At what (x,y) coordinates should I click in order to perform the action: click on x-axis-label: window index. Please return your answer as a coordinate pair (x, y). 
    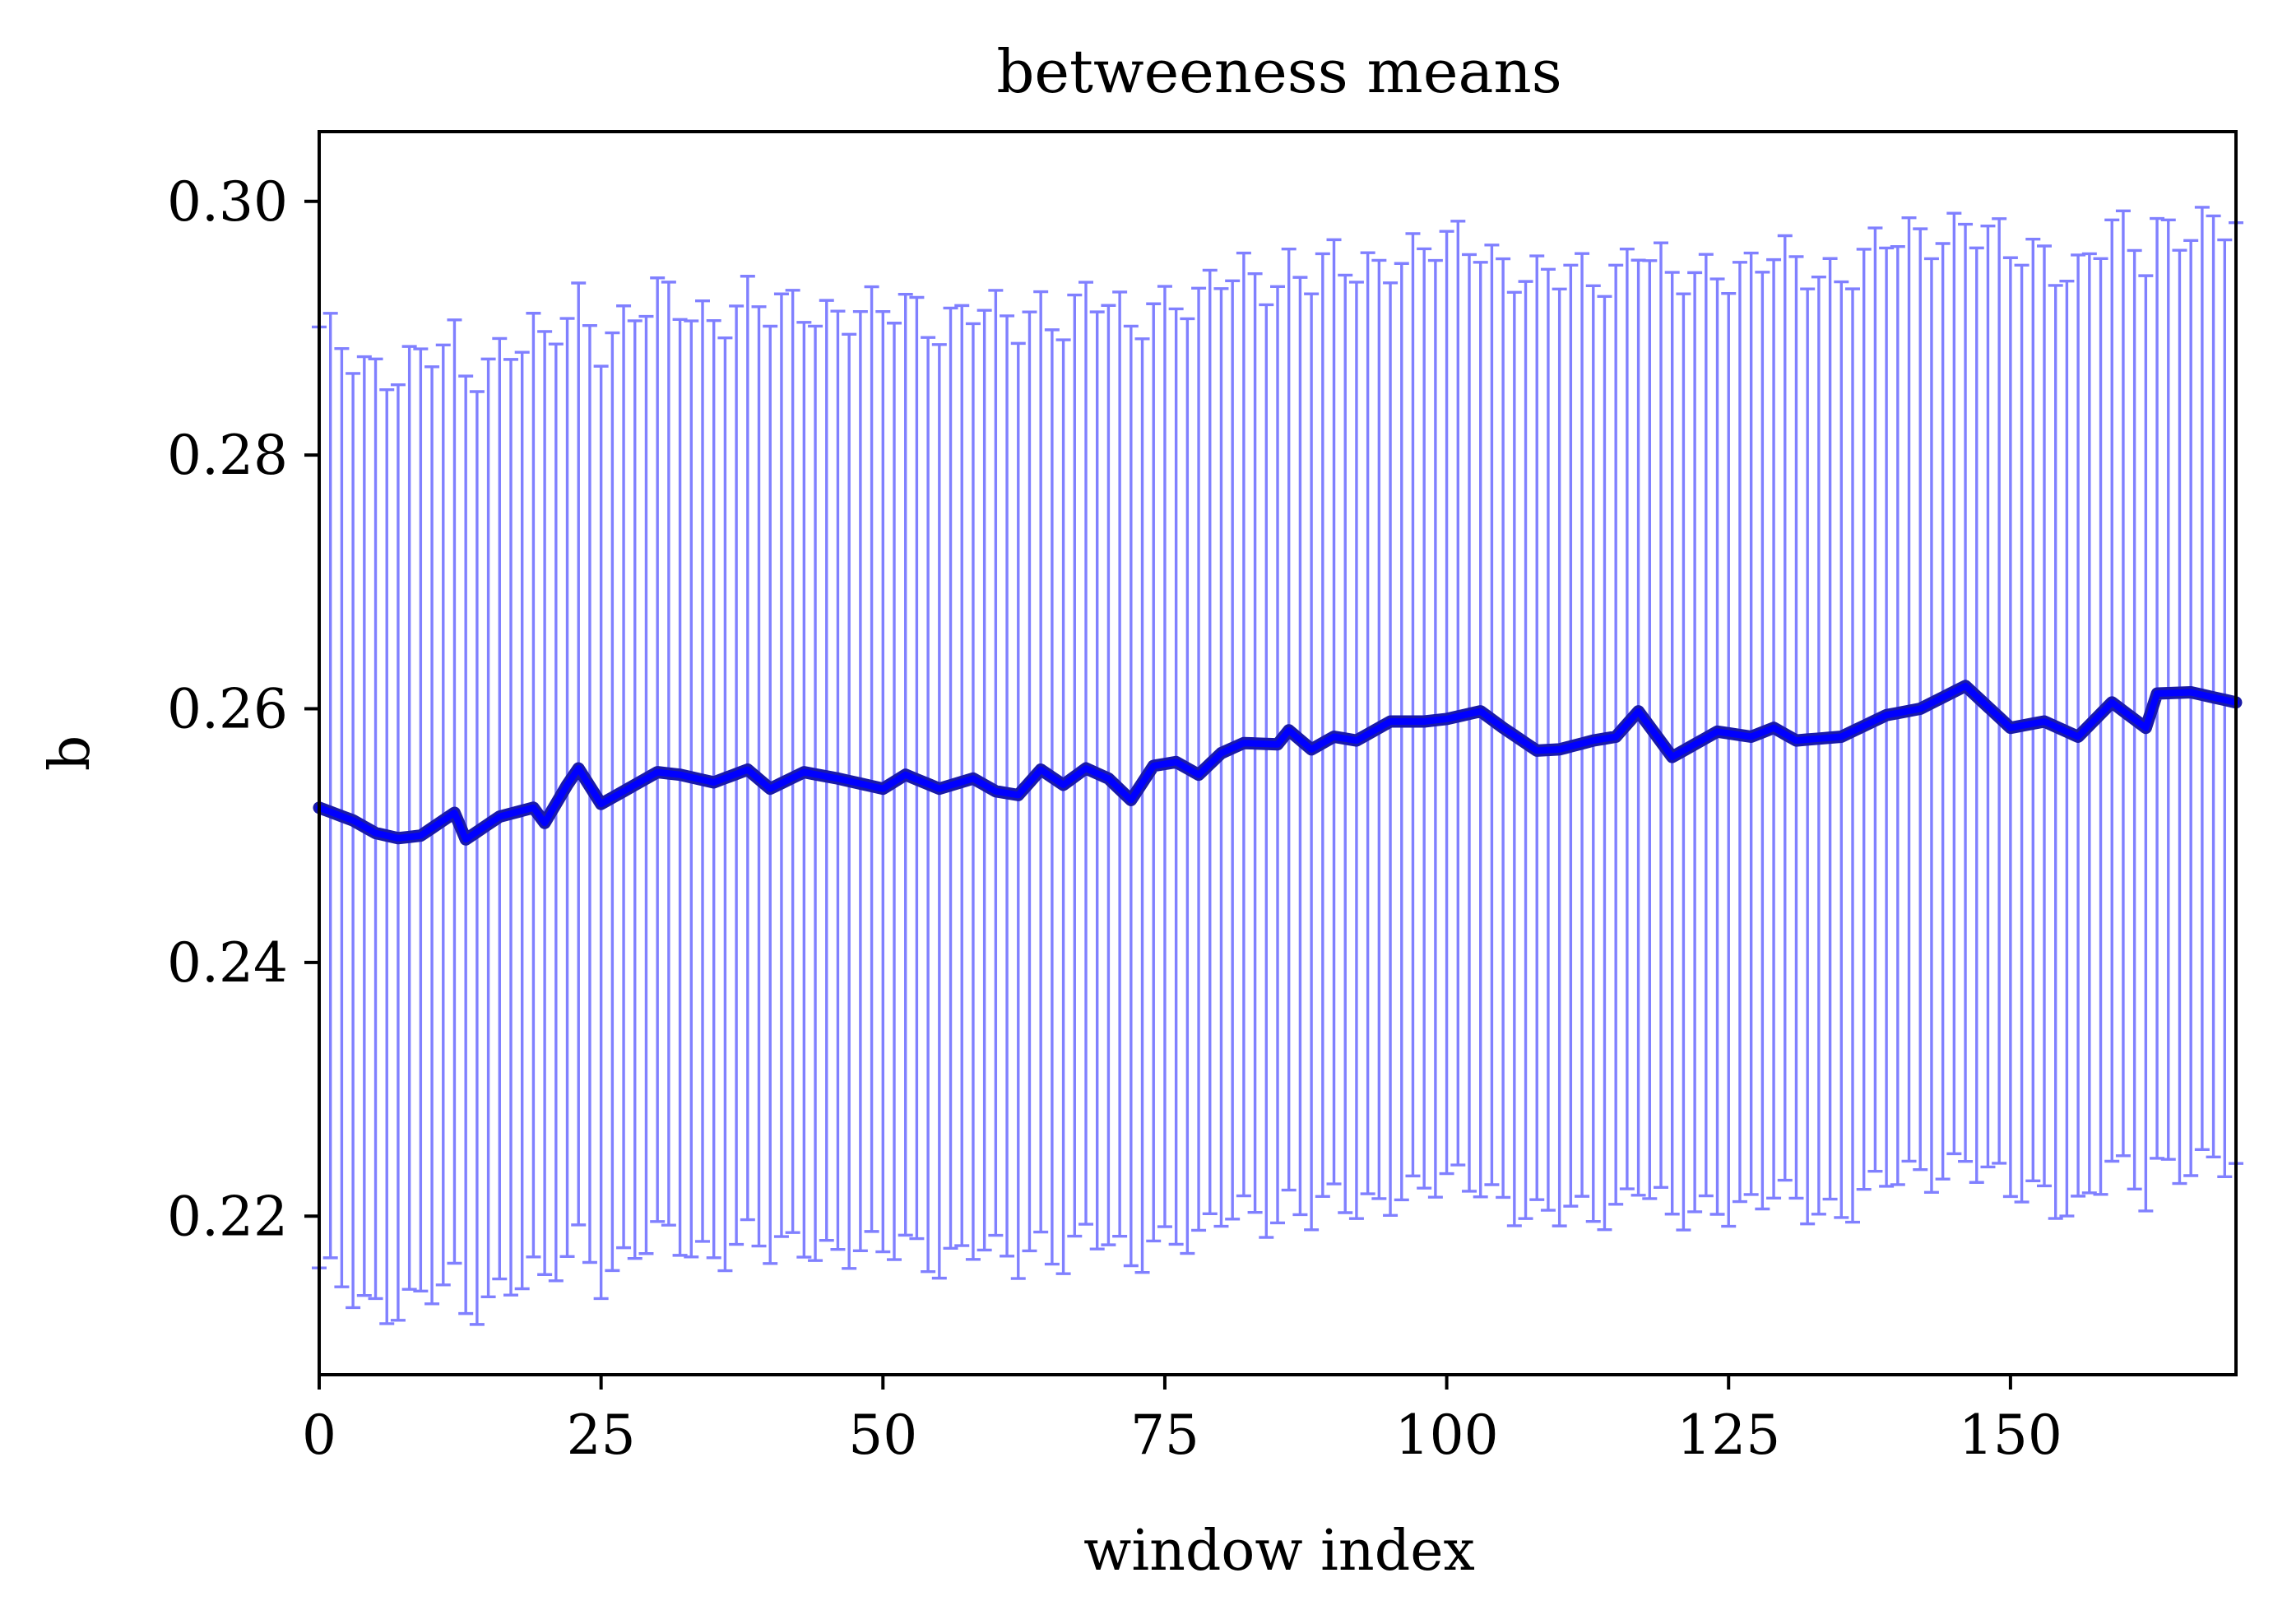
    Looking at the image, I should click on (1279, 1551).